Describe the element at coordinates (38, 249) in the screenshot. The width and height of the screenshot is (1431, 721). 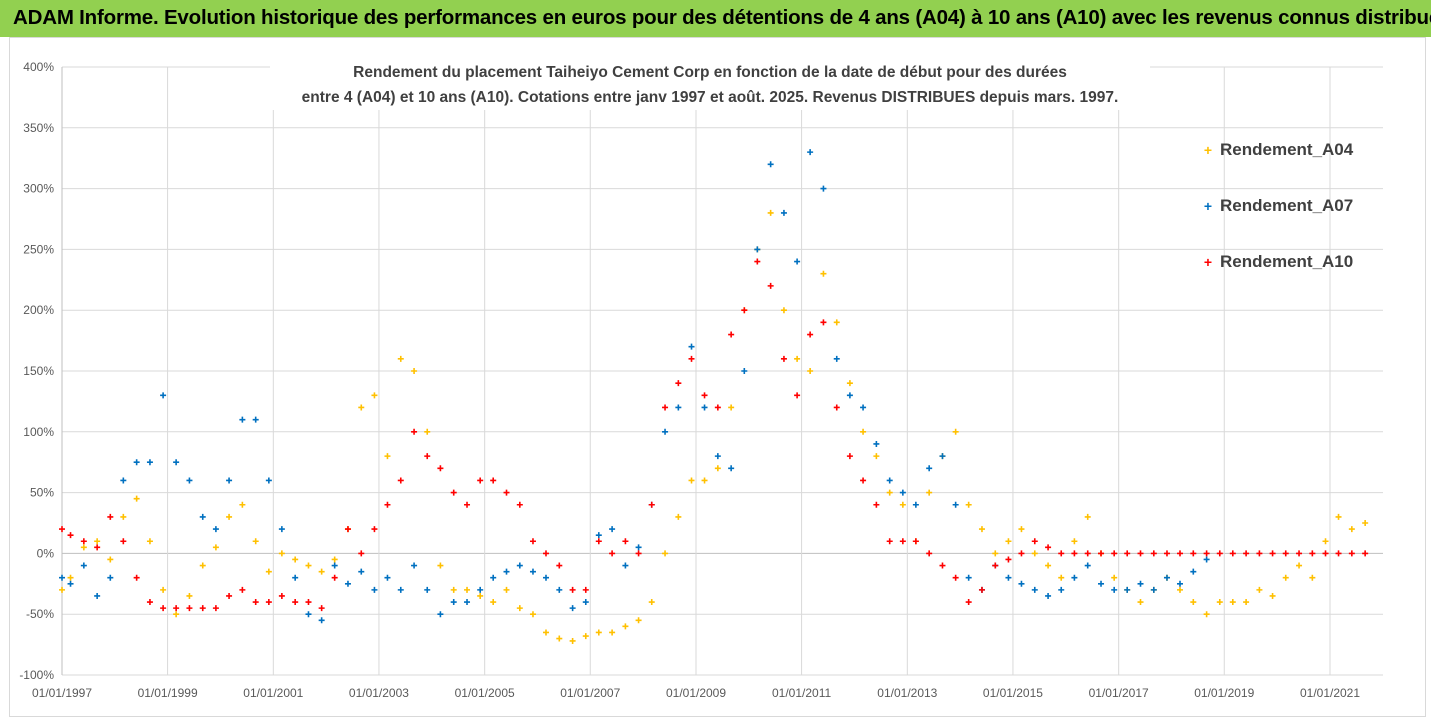
I see `y-tick-label: 250%` at that location.